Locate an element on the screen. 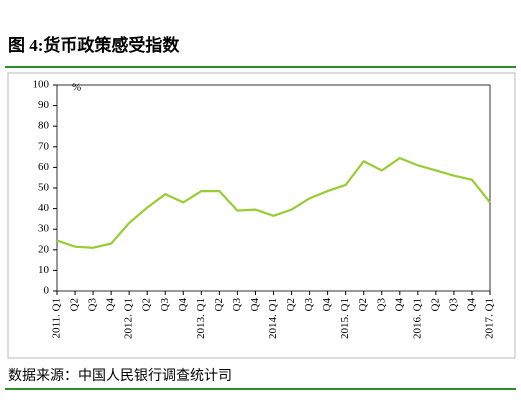 This screenshot has width=521, height=400. y-tick-label: 30 is located at coordinates (44, 229).